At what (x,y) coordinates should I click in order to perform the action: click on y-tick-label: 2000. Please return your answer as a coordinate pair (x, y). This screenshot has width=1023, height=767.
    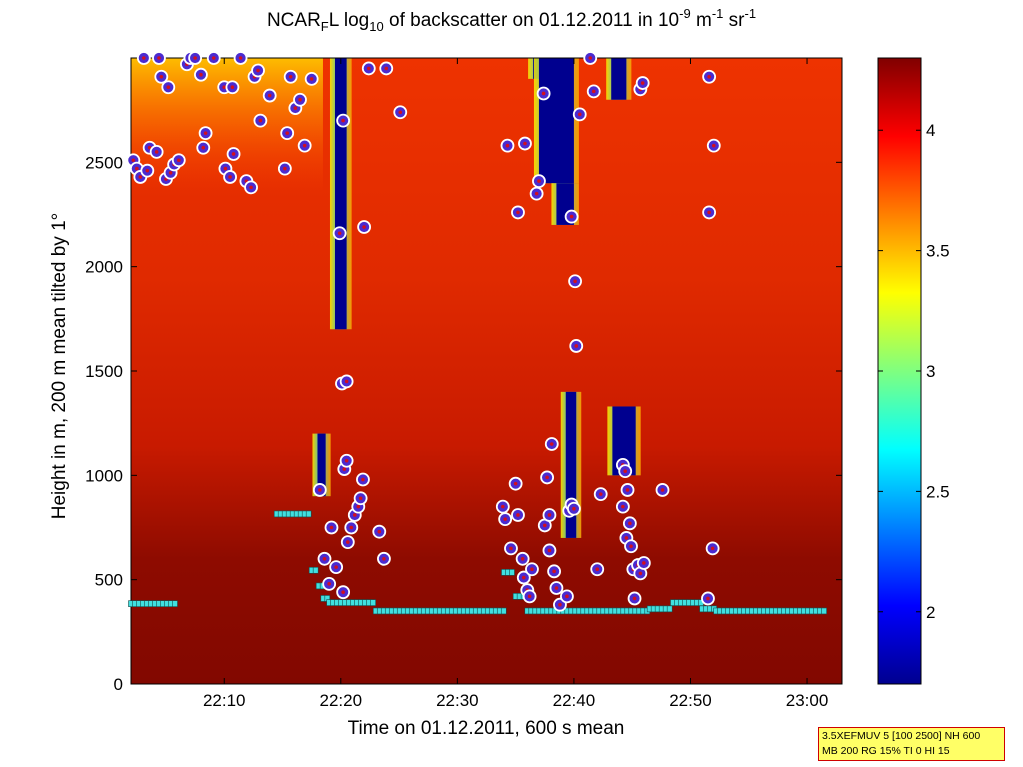
    Looking at the image, I should click on (104, 267).